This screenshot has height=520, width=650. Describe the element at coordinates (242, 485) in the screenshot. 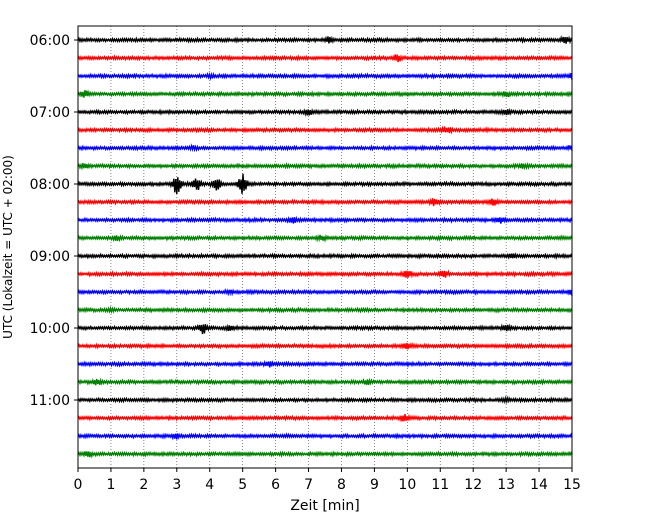

I see `x-tick-label: 5` at that location.